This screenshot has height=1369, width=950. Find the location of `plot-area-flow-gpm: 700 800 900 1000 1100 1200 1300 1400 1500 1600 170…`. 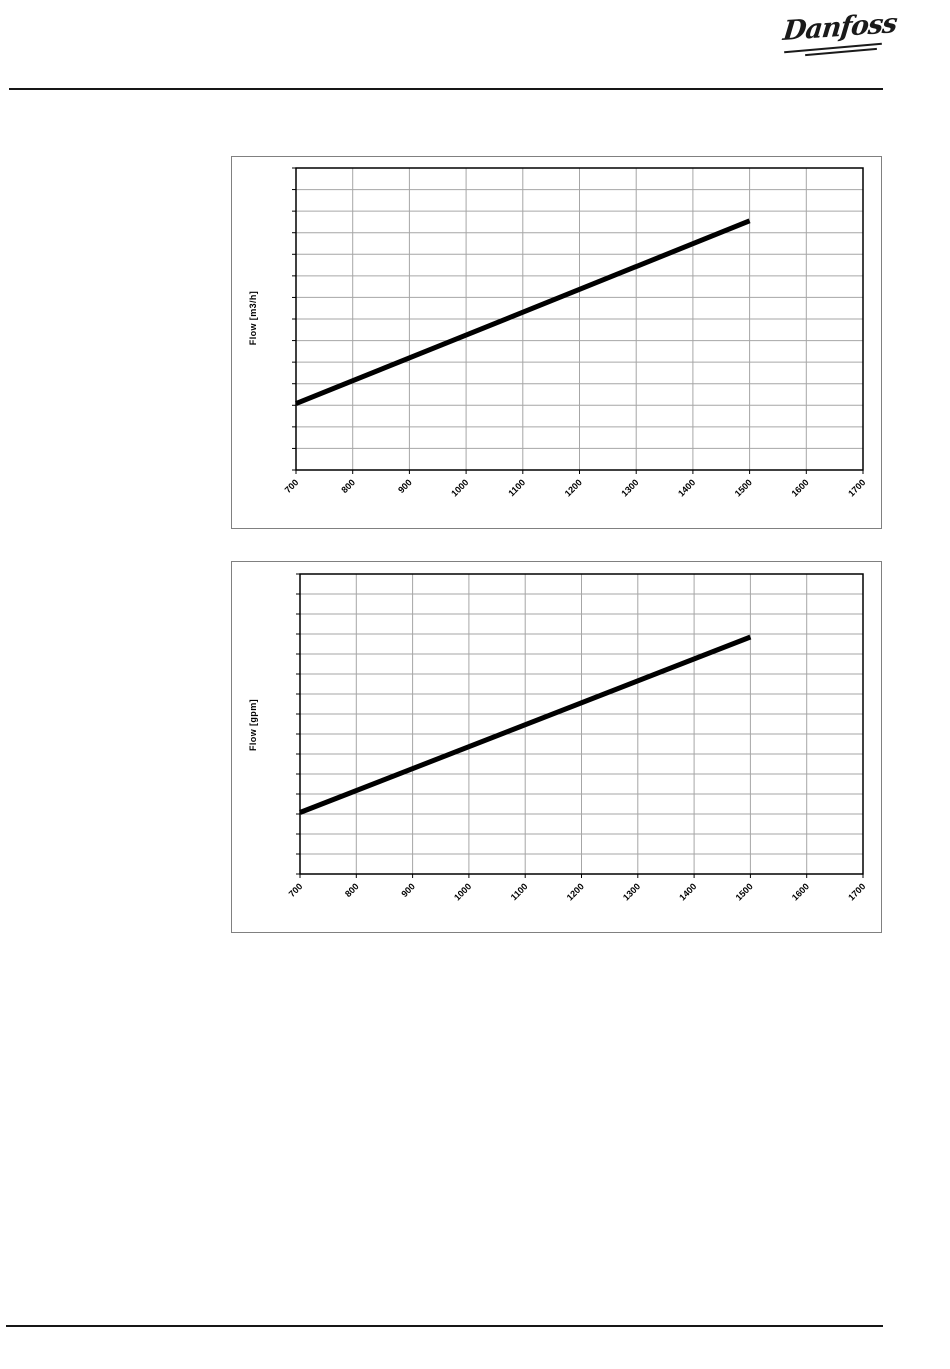

plot-area-flow-gpm: 700 800 900 1000 1100 1200 1300 1400 1500 1600 170… is located at coordinates (577, 738).